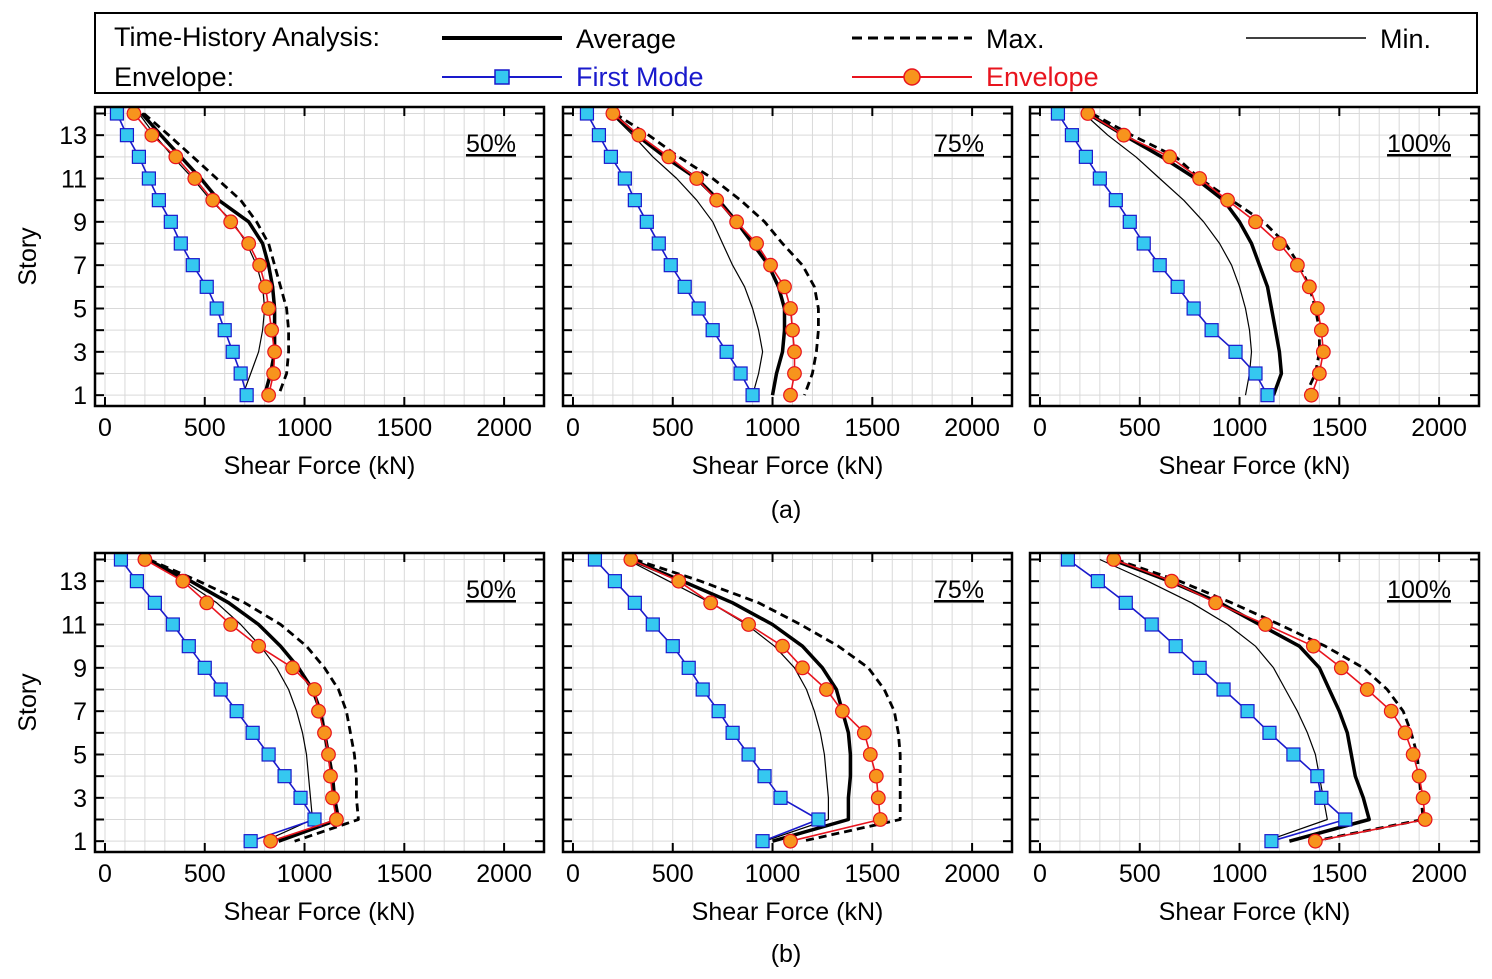 This screenshot has height=979, width=1492. Describe the element at coordinates (247, 37) in the screenshot. I see `legend-group1-label: Time-History Analysis:` at that location.